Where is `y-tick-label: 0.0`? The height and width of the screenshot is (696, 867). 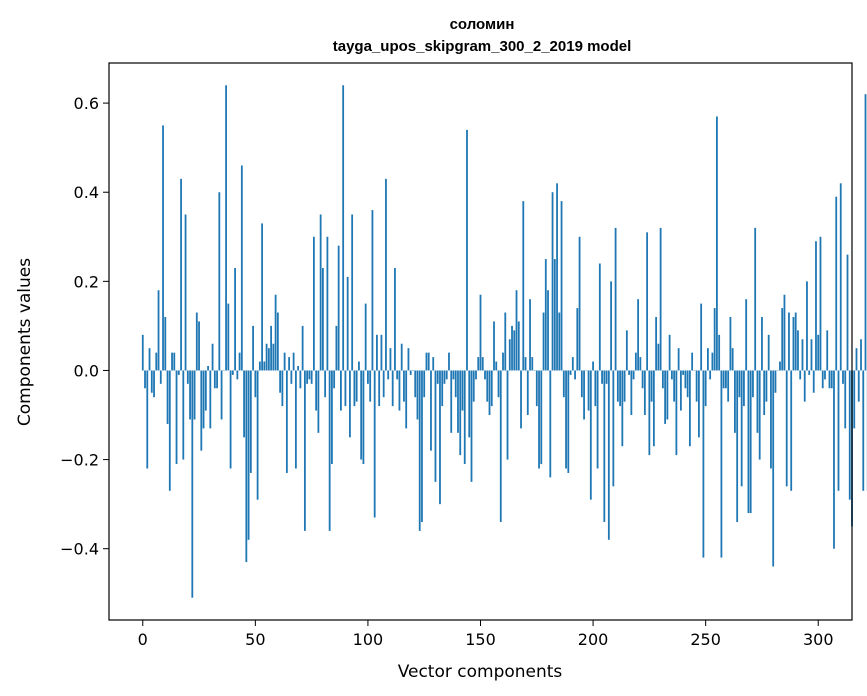 y-tick-label: 0.0 is located at coordinates (86, 370).